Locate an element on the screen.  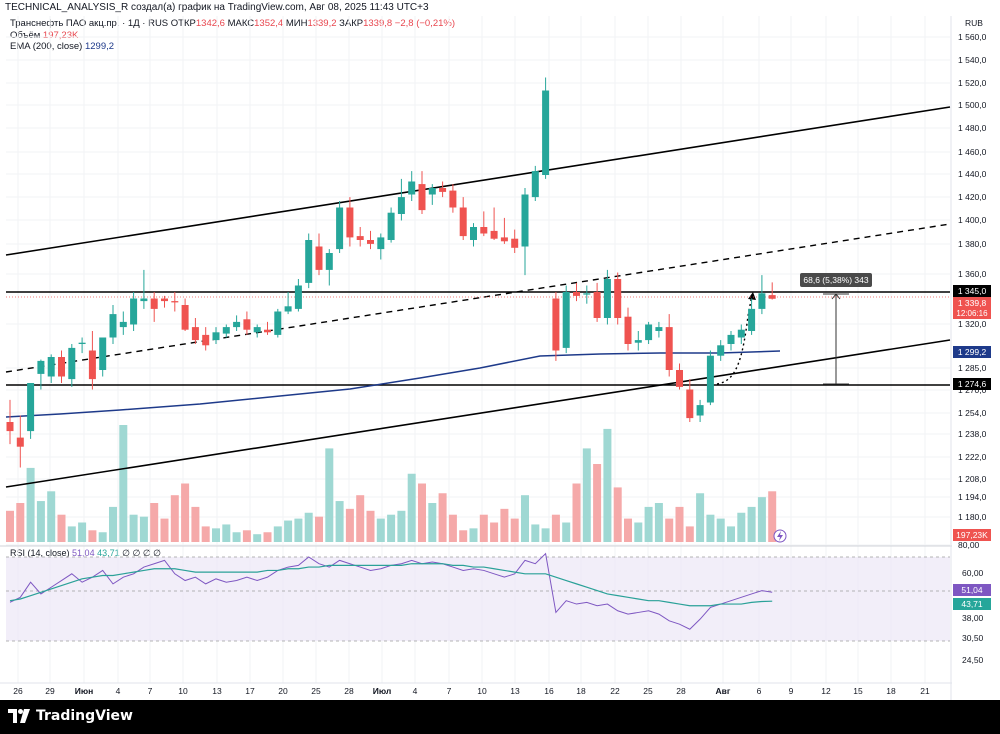
volume-bars is located at coordinates (391, 483).